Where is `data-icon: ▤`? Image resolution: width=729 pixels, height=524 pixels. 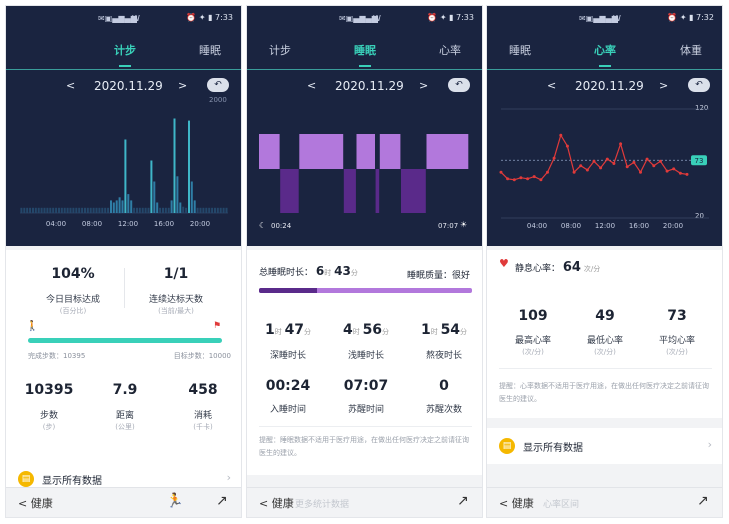 data-icon: ▤ is located at coordinates (26, 479).